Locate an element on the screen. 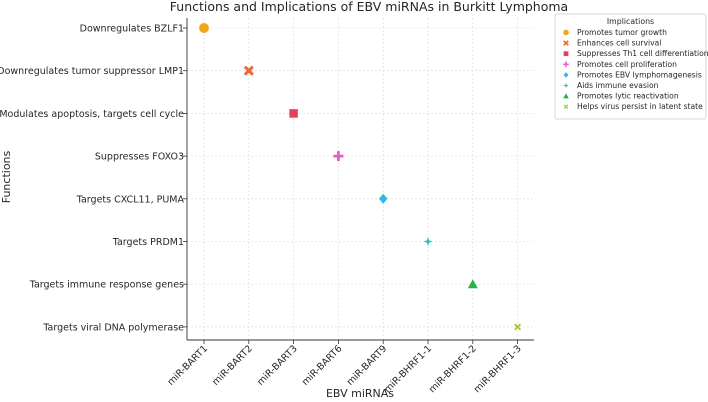 The height and width of the screenshot is (402, 708). legend-label: Aids immune evasion is located at coordinates (618, 85).